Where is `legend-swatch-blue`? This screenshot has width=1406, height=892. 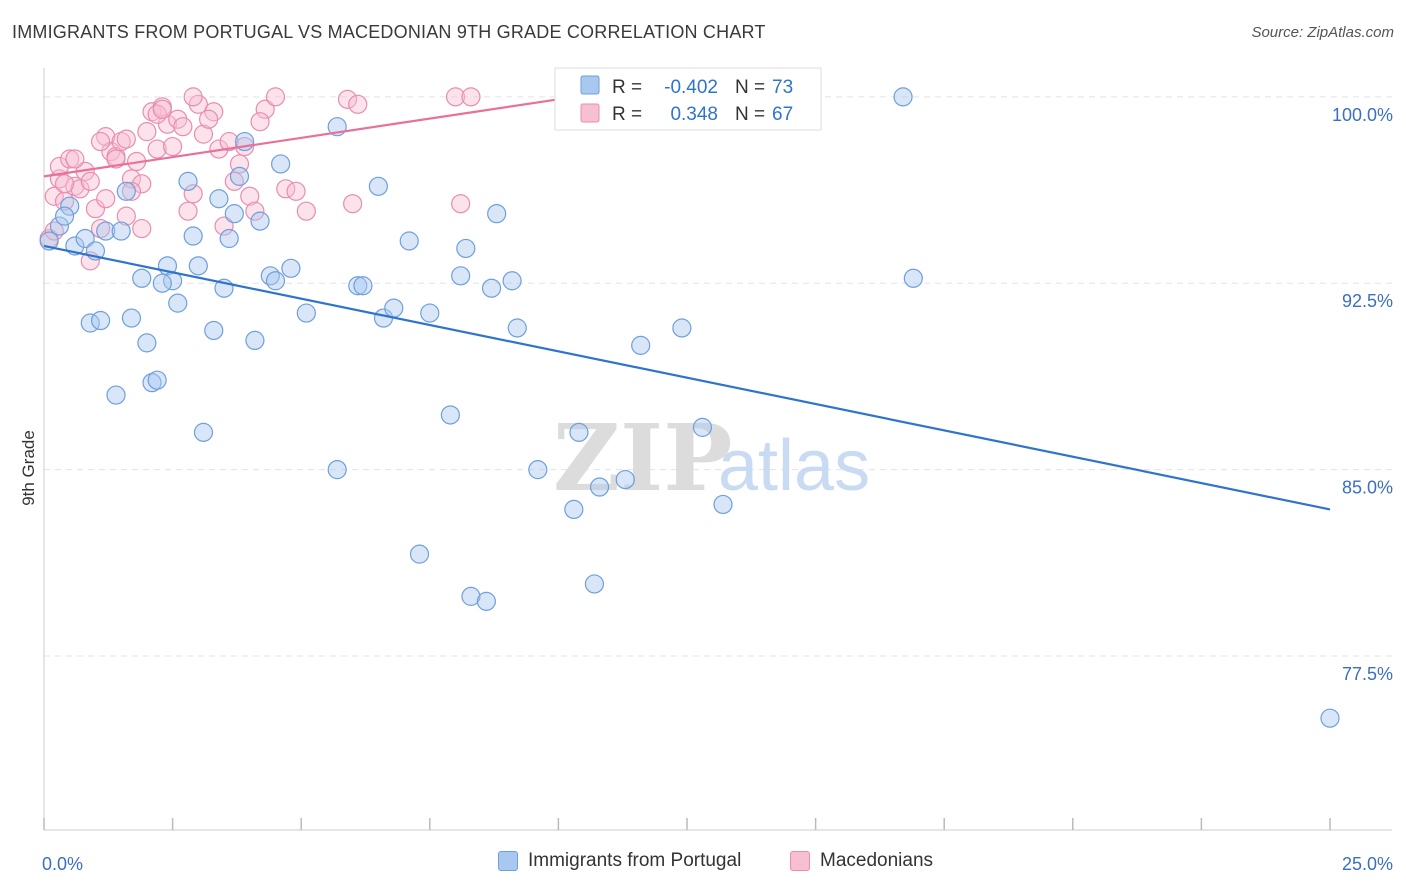
legend-swatch-blue is located at coordinates (590, 85).